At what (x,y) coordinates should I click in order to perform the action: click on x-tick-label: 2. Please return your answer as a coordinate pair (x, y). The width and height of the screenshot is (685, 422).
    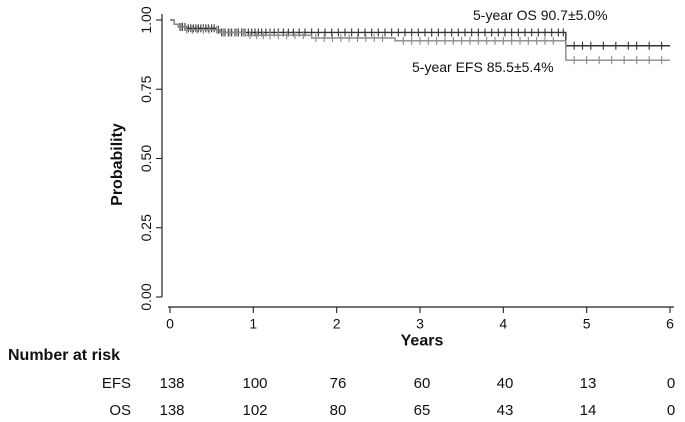
    Looking at the image, I should click on (337, 323).